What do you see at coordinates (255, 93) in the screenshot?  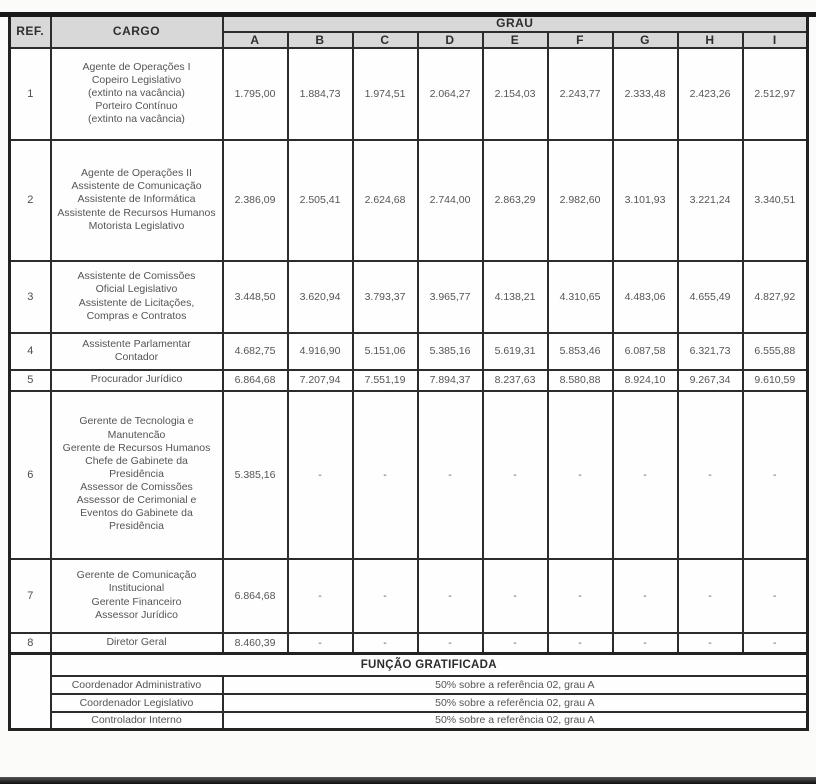 I see `salary-cell: 1.795,00` at bounding box center [255, 93].